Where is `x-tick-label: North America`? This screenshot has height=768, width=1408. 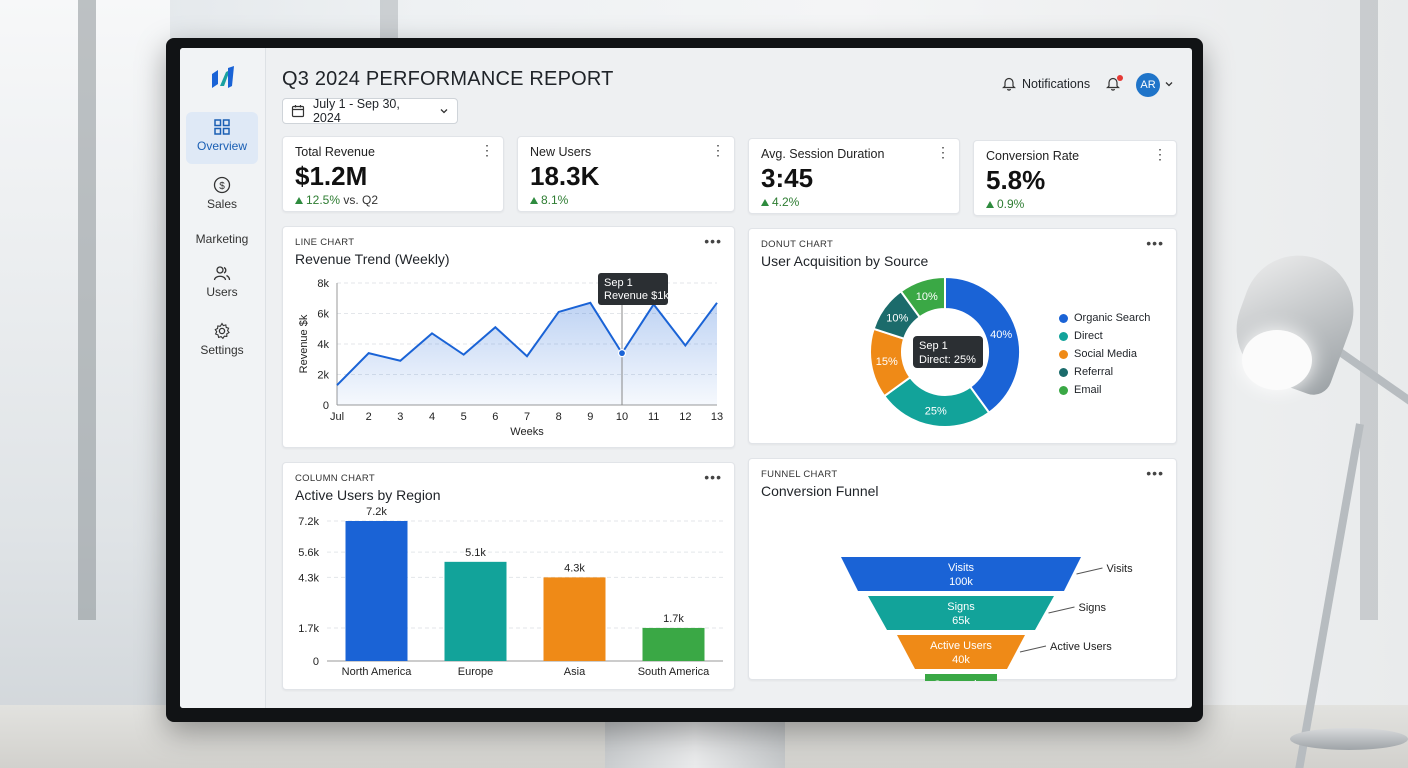
x-tick-label: North America is located at coordinates (377, 672).